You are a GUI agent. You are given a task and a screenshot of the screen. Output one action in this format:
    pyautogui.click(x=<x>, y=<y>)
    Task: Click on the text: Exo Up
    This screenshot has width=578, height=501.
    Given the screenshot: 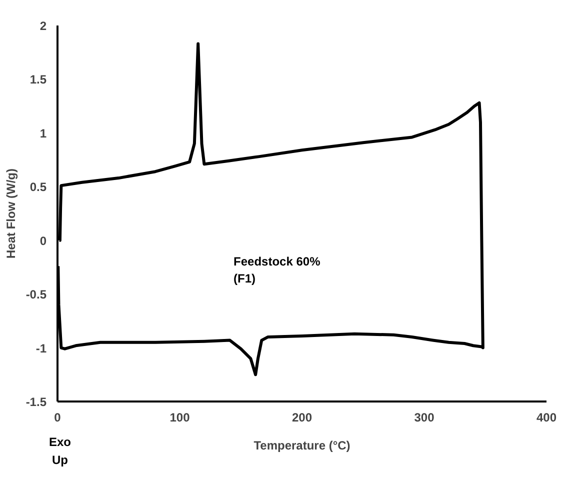 What is the action you would take?
    pyautogui.click(x=59, y=451)
    